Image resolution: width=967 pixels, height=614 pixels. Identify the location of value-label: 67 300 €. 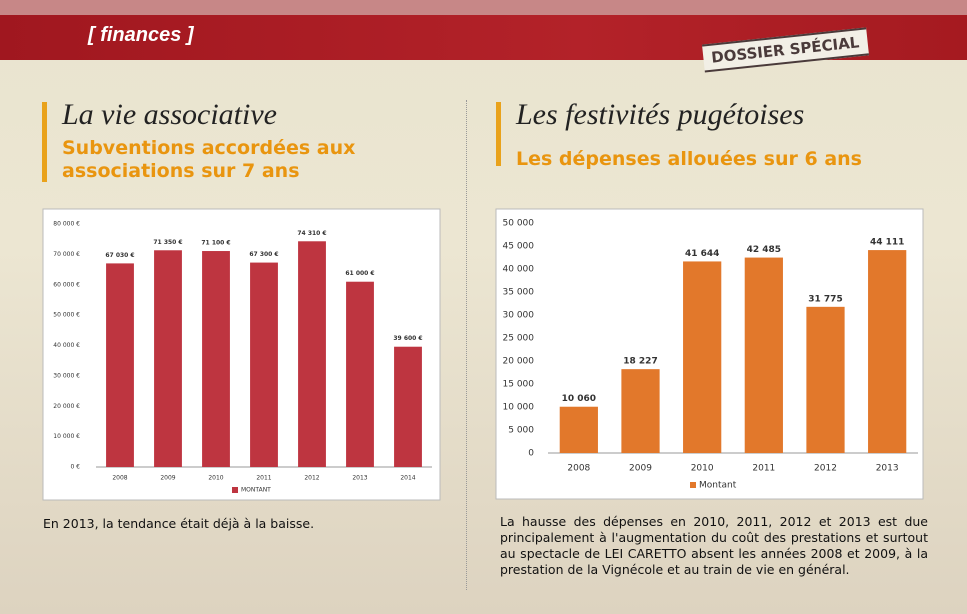
(263, 254).